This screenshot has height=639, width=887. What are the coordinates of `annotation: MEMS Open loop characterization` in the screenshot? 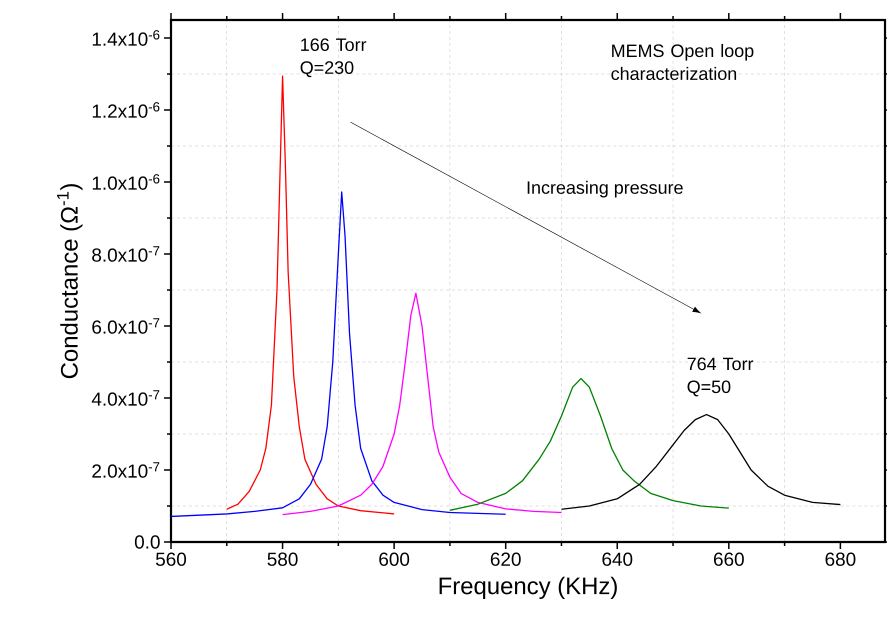 It's located at (682, 62).